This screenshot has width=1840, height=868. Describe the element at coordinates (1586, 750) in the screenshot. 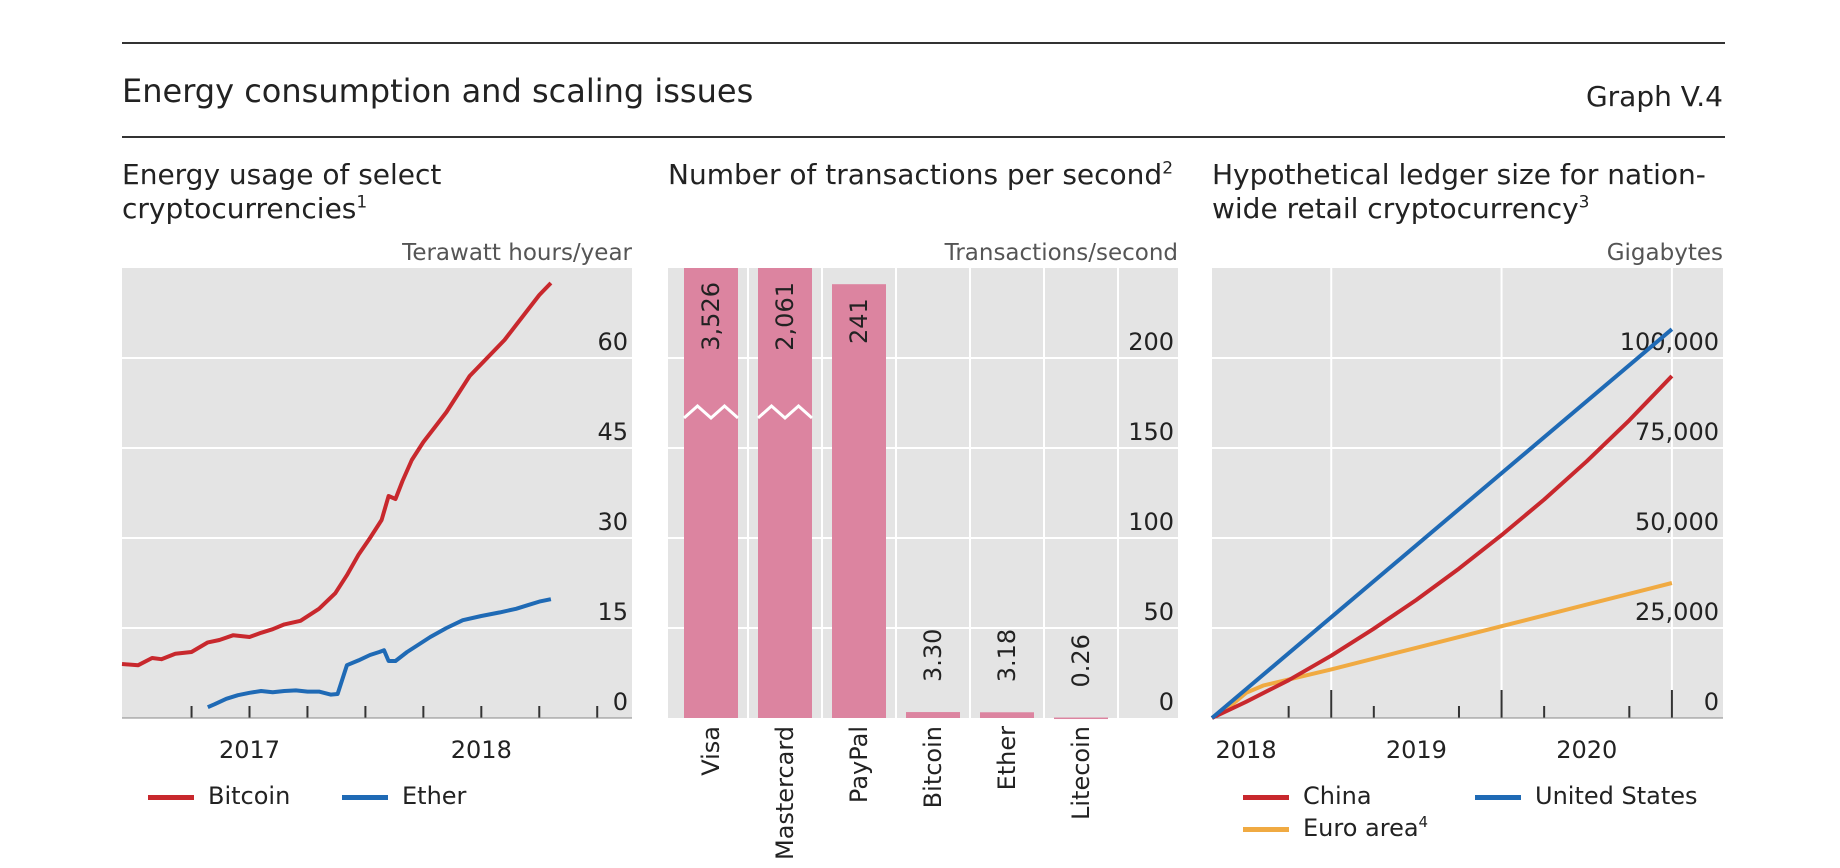

I see `panel3-x-tick-label: 2020` at that location.